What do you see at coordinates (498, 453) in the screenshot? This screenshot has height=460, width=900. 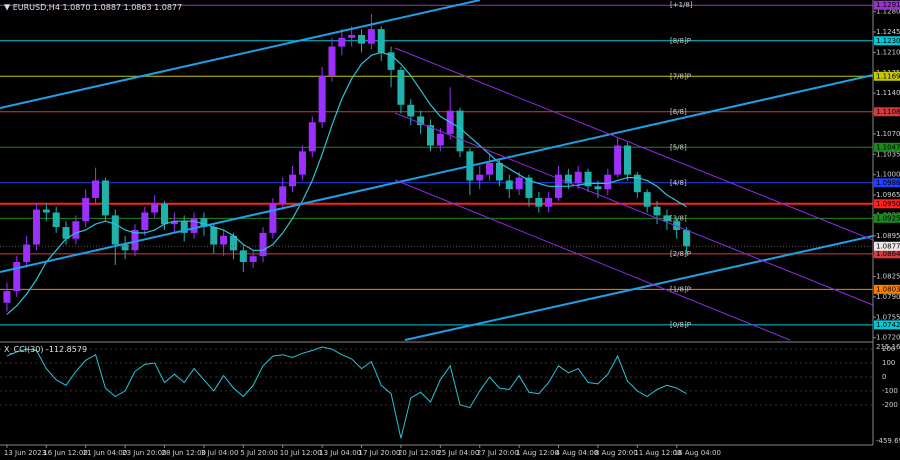 I see `x-tick-label: 27 Jul 20:00` at bounding box center [498, 453].